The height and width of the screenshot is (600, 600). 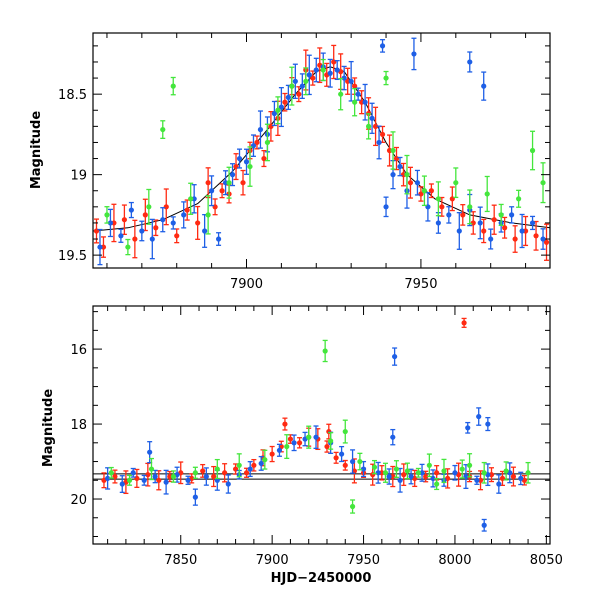 I want to click on bottom-x-tick-label: 7950, so click(x=363, y=560).